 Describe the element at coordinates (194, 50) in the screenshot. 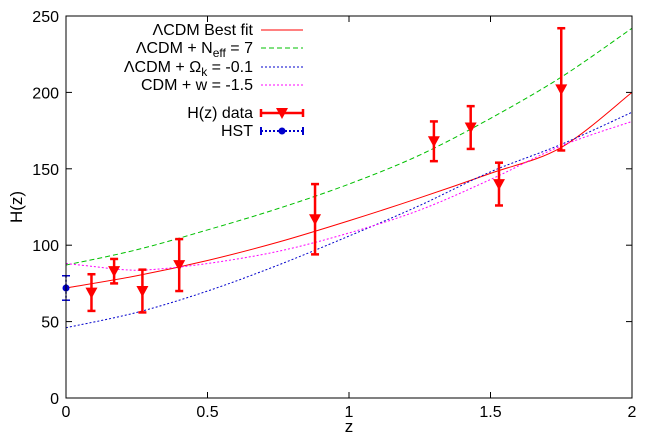

I see `legend-label-cdm-n-eff-7: ΛCDM + Neff = 7` at that location.